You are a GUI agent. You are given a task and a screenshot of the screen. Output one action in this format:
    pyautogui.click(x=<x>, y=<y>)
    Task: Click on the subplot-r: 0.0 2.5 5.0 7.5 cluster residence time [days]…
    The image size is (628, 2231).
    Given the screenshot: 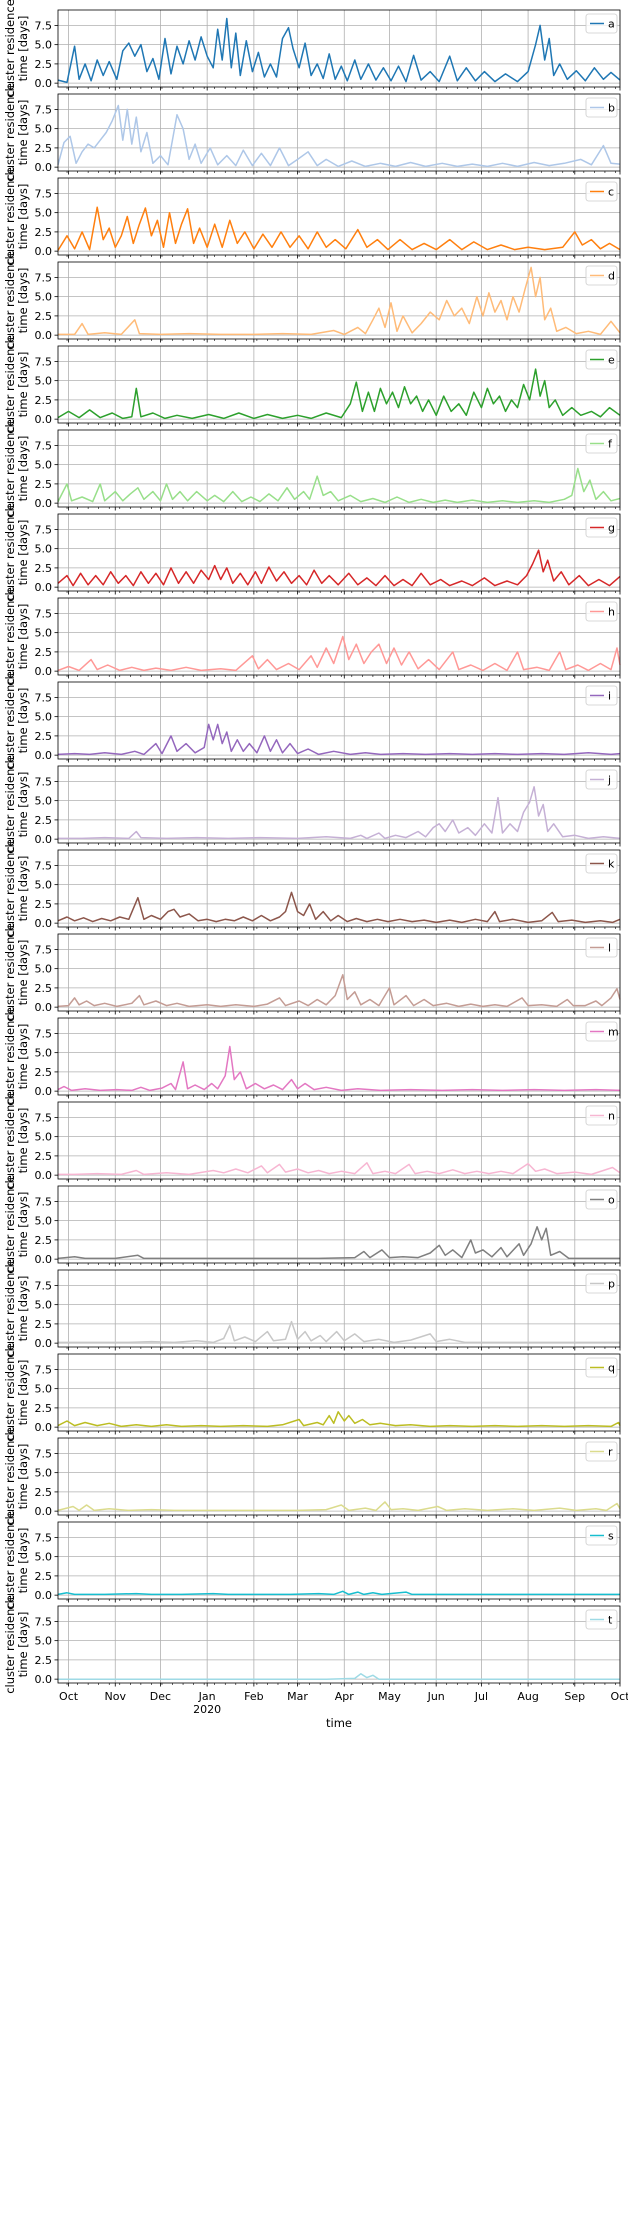 What is the action you would take?
    pyautogui.click(x=312, y=1476)
    